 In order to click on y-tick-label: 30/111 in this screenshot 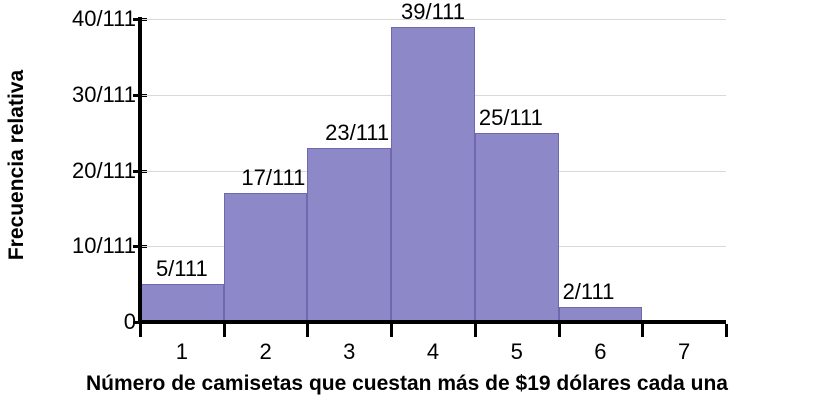, I will do `click(103, 94)`.